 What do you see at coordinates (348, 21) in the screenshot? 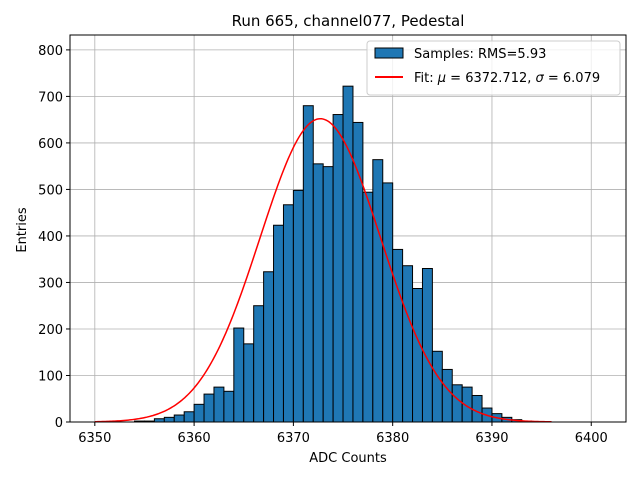
I see `chart-title: Run 665, channel077, Pedestal` at bounding box center [348, 21].